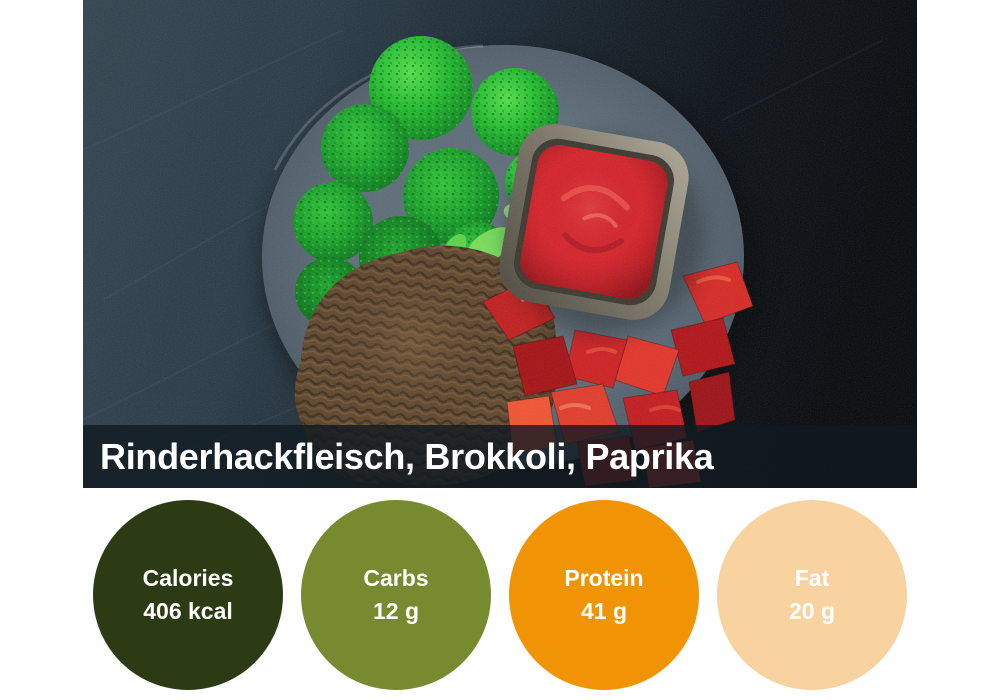 The width and height of the screenshot is (1000, 700). What do you see at coordinates (396, 595) in the screenshot?
I see `nutrition-badge-carbs: Carbs 12 g` at bounding box center [396, 595].